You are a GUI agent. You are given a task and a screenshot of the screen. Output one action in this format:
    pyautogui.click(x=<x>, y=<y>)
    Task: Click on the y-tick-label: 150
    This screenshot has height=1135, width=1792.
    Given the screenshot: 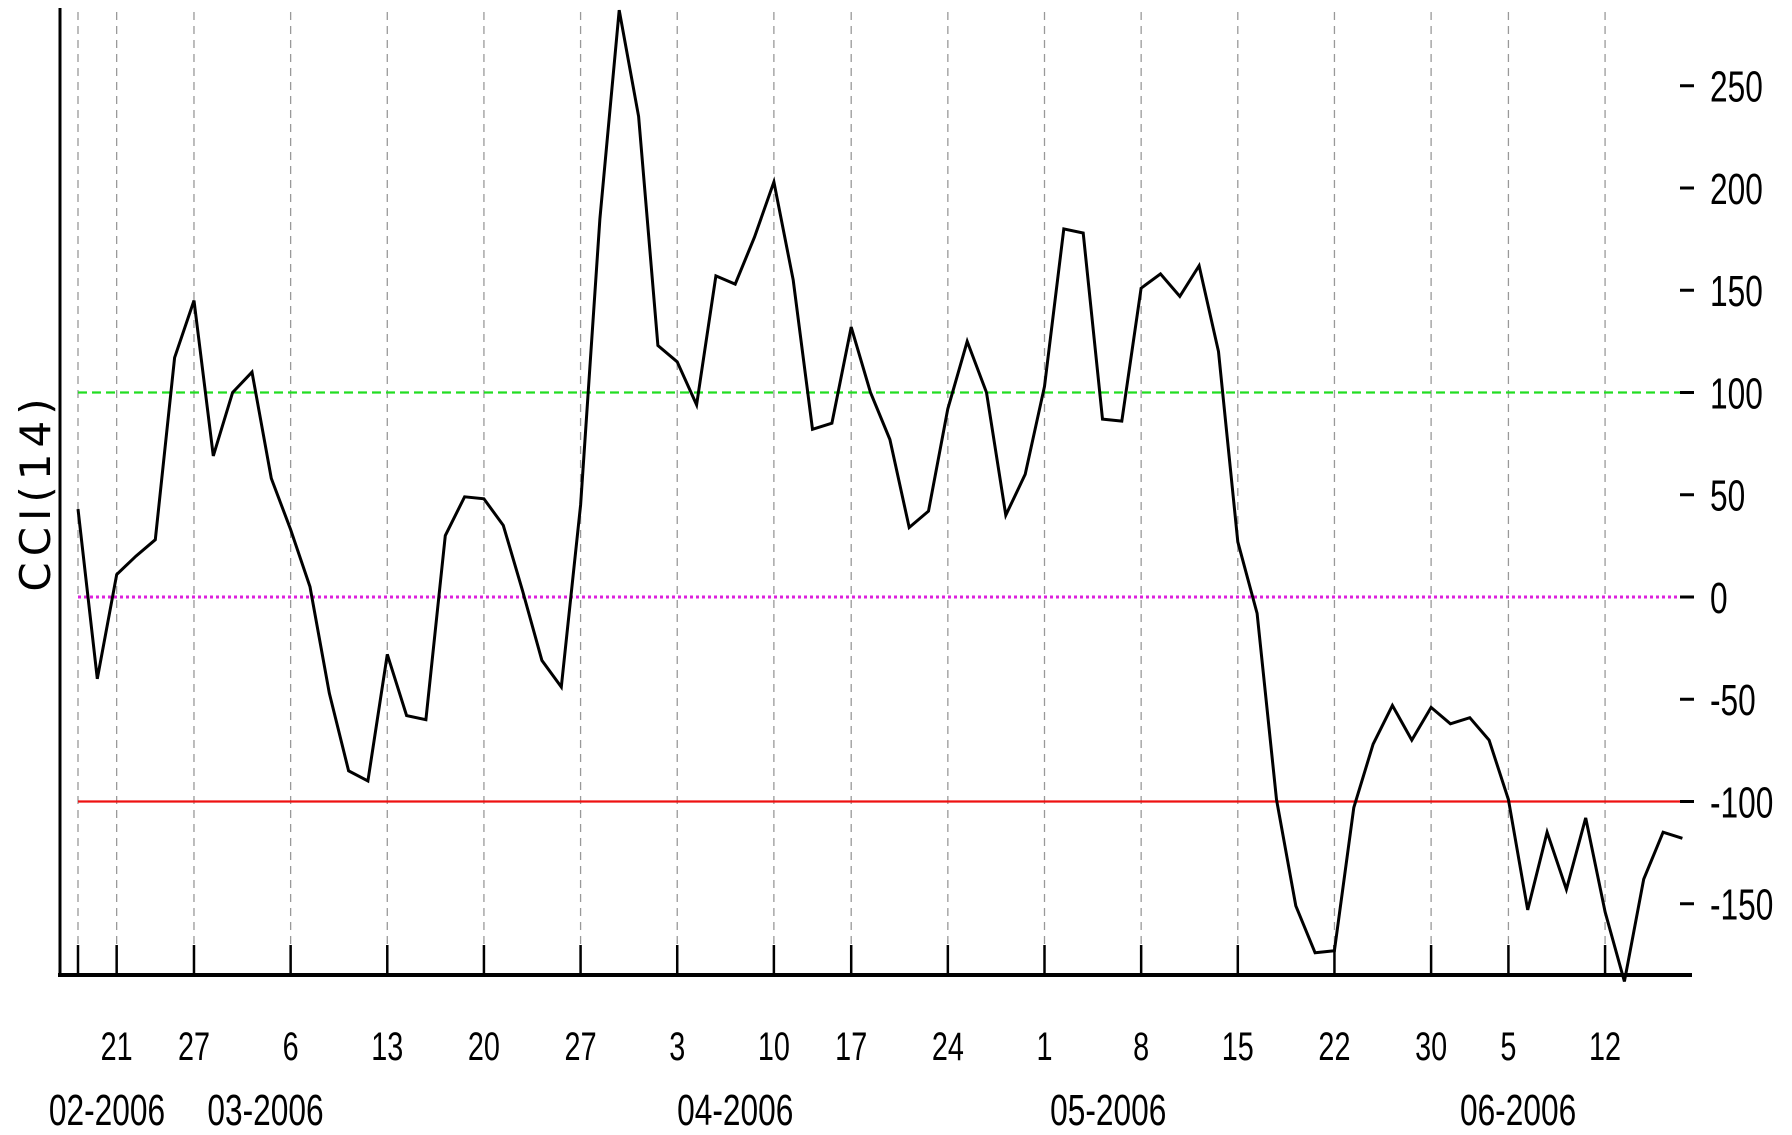 What is the action you would take?
    pyautogui.click(x=1736, y=291)
    